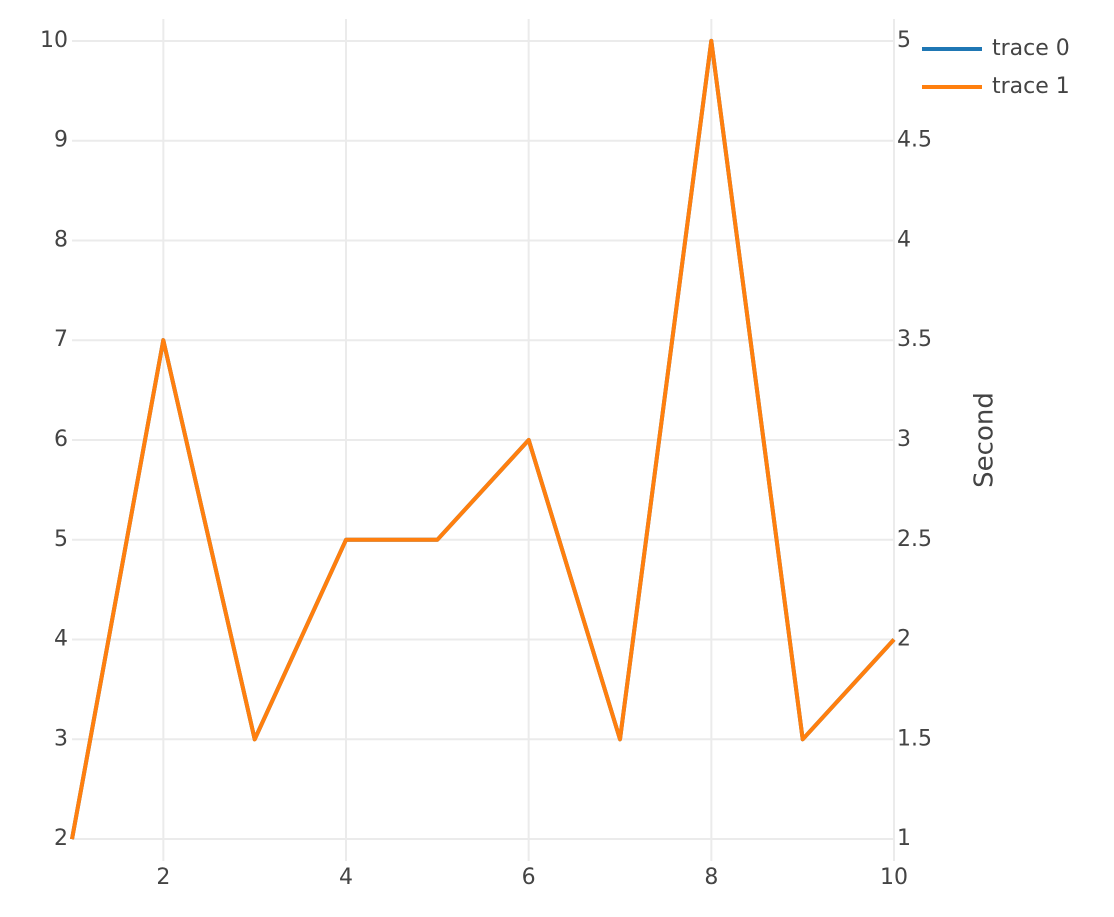  What do you see at coordinates (904, 838) in the screenshot?
I see `y2-tick-label: 1` at bounding box center [904, 838].